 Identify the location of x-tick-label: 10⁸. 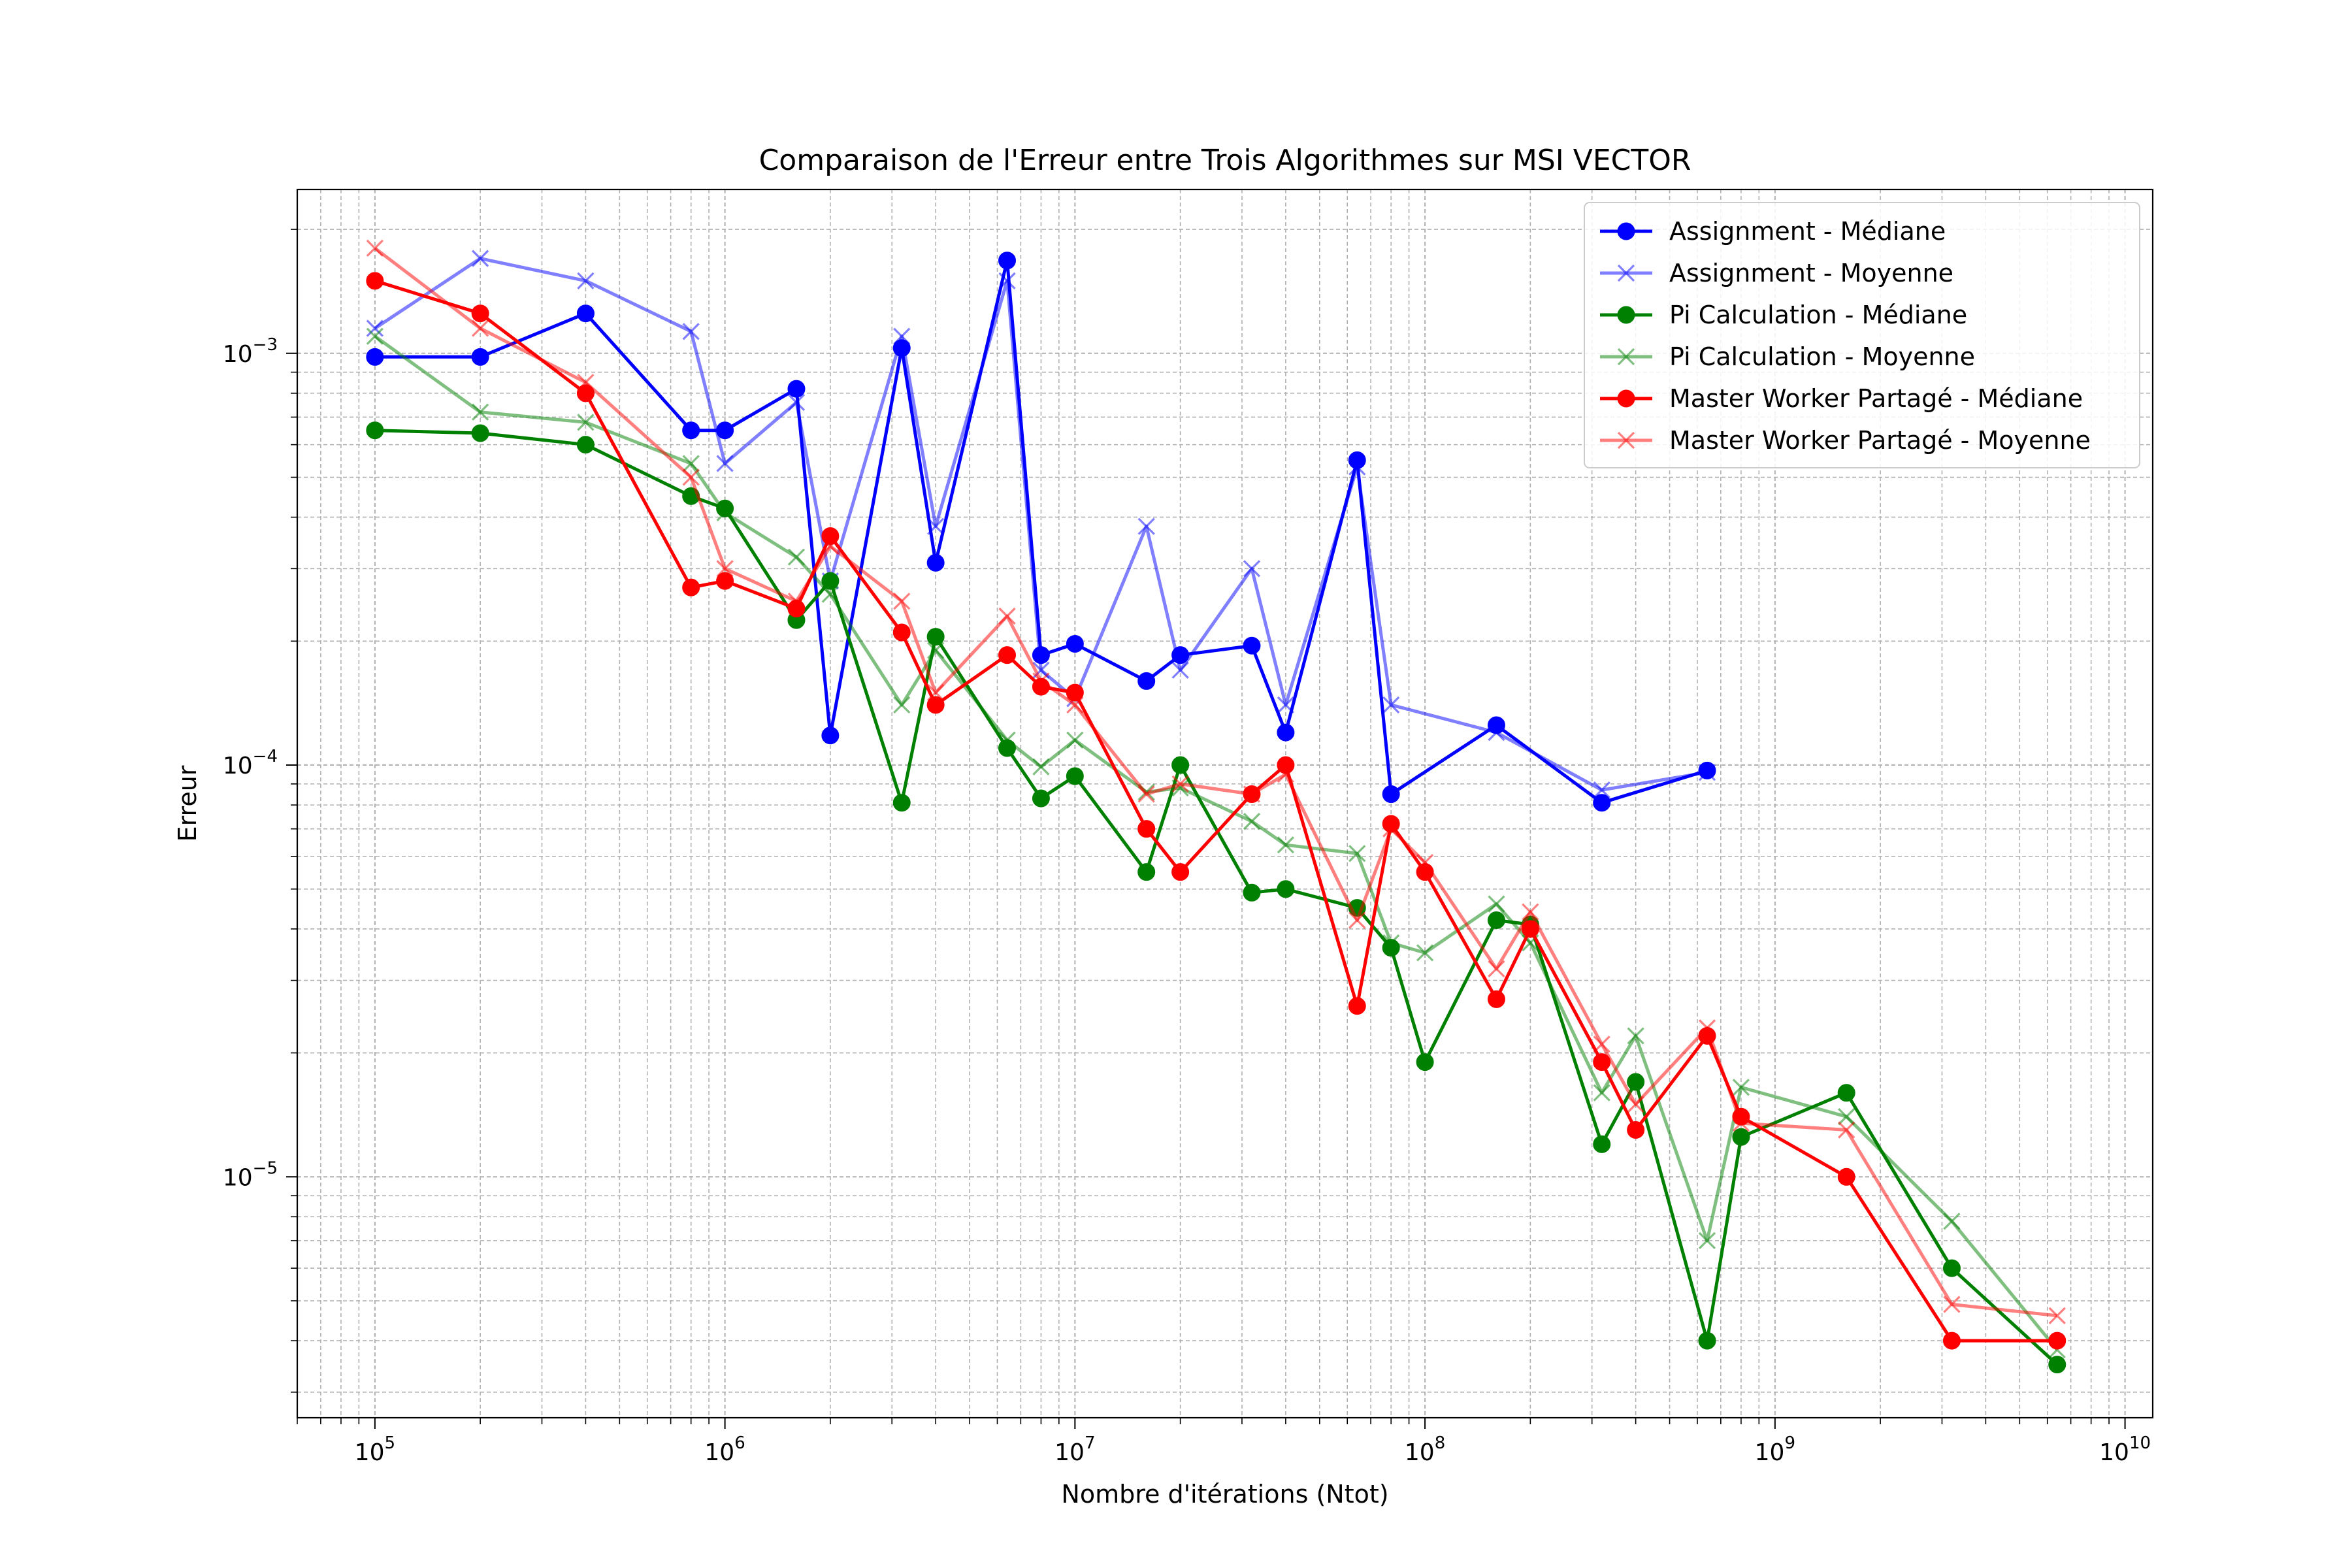
(1425, 1449).